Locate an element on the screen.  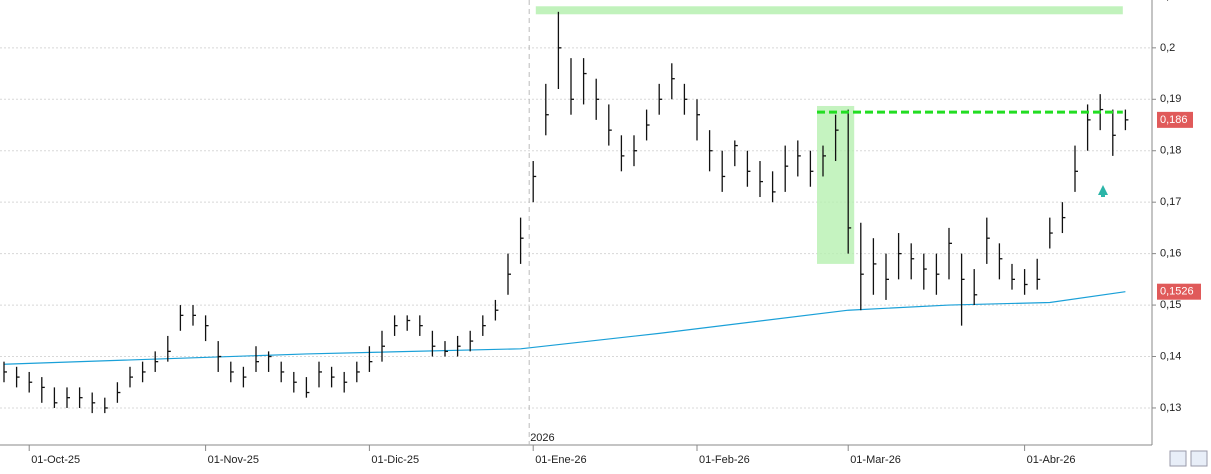
moving-average-line is located at coordinates (564, 328).